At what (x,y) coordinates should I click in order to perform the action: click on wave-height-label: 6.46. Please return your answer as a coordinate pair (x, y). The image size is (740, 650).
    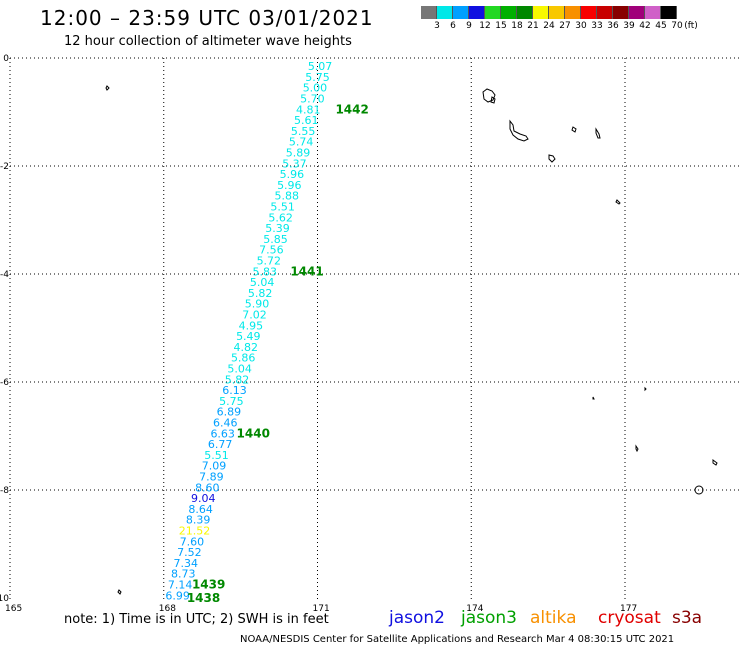
    Looking at the image, I should click on (225, 423).